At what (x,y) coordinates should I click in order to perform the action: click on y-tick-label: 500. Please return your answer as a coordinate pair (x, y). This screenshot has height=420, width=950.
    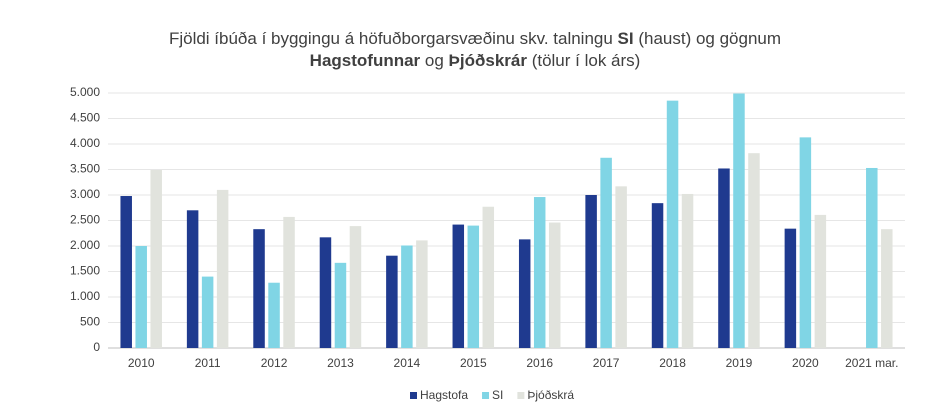
    Looking at the image, I should click on (90, 322).